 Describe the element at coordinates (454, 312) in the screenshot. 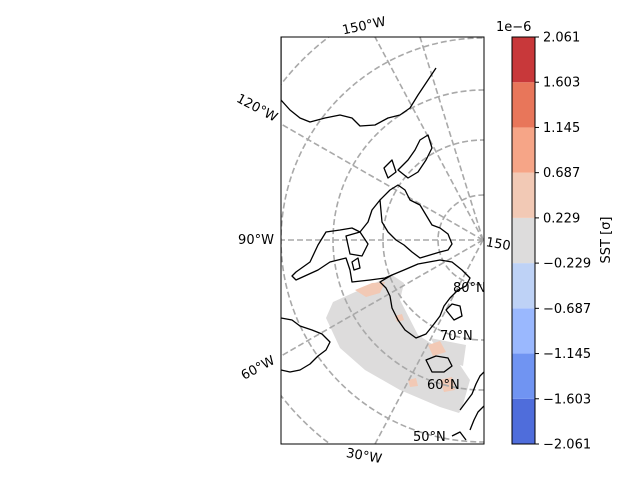

I see `coastline-svalbard` at that location.